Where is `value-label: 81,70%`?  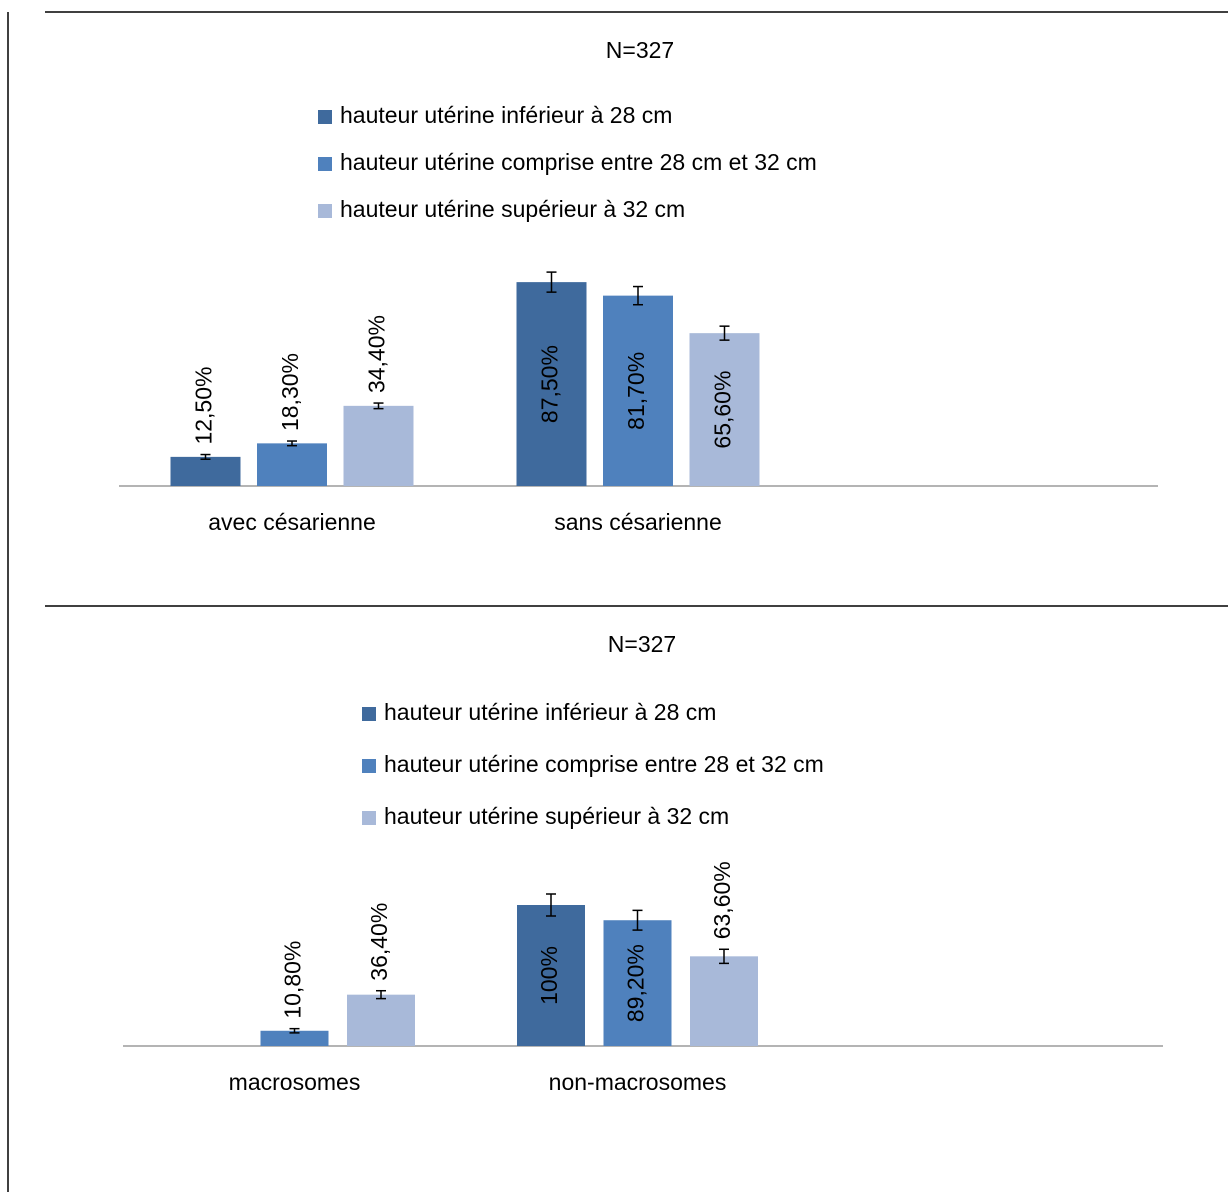 value-label: 81,70% is located at coordinates (636, 391).